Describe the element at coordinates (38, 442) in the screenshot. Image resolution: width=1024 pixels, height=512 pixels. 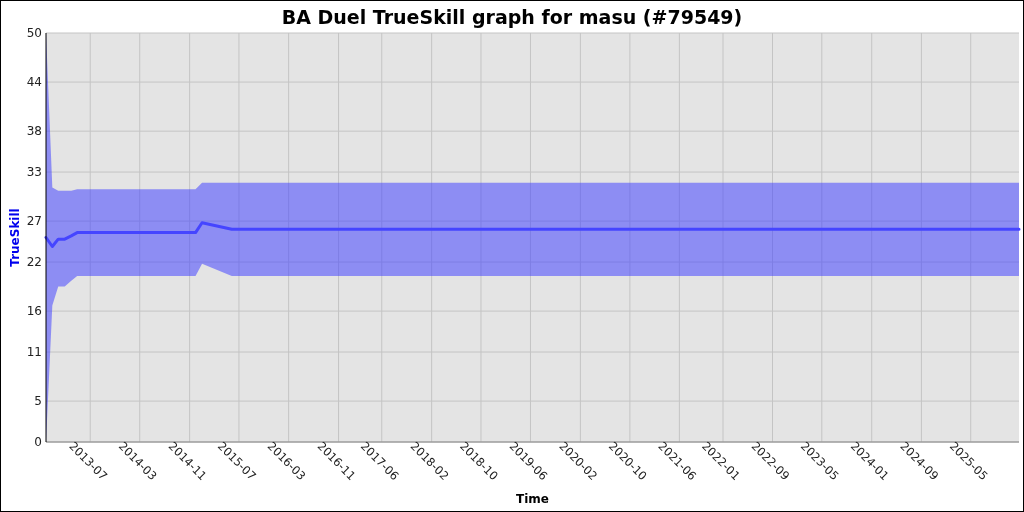
I see `y-tick-label: 0` at that location.